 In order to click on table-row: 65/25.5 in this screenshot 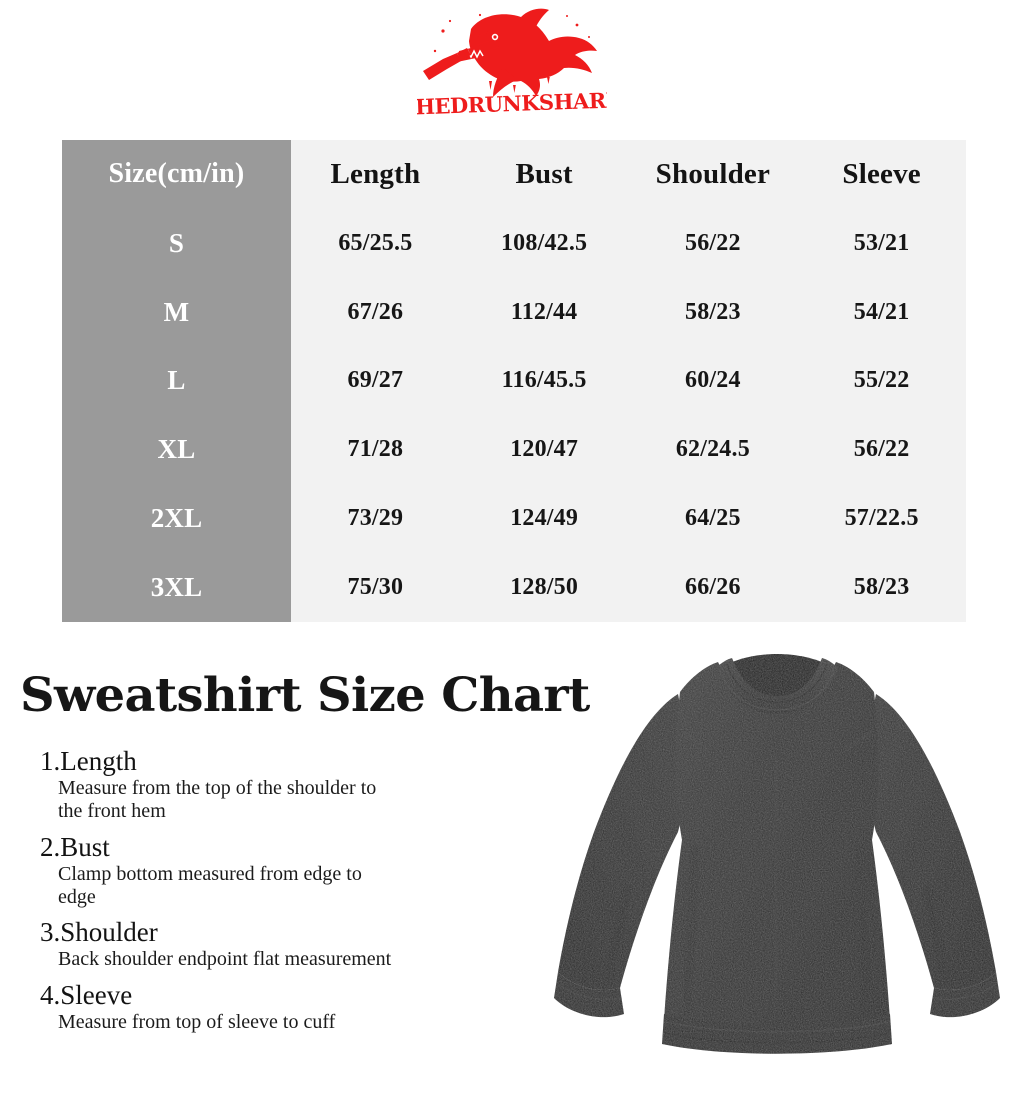, I will do `click(375, 242)`.